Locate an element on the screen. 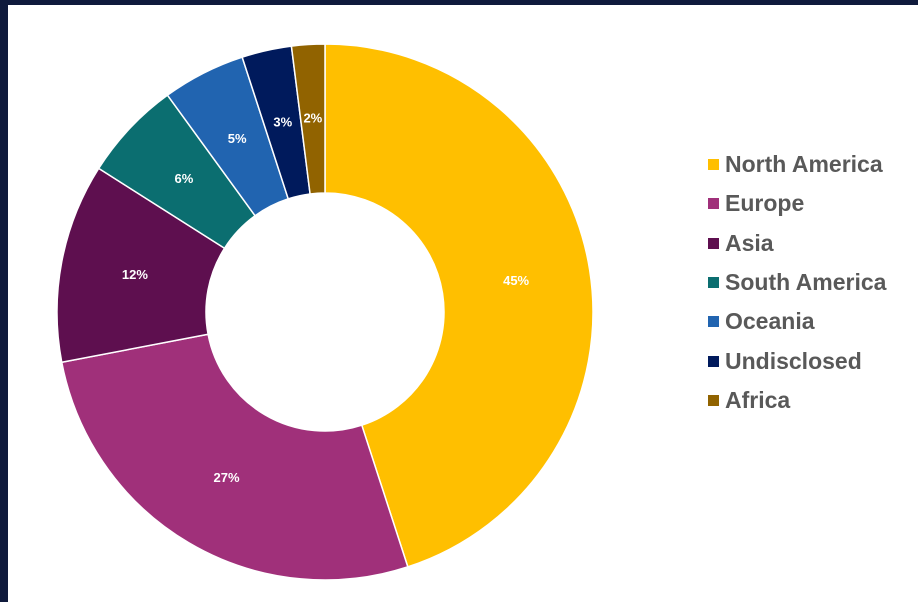 Image resolution: width=918 pixels, height=602 pixels. slice-label-oceania: 5% is located at coordinates (237, 138).